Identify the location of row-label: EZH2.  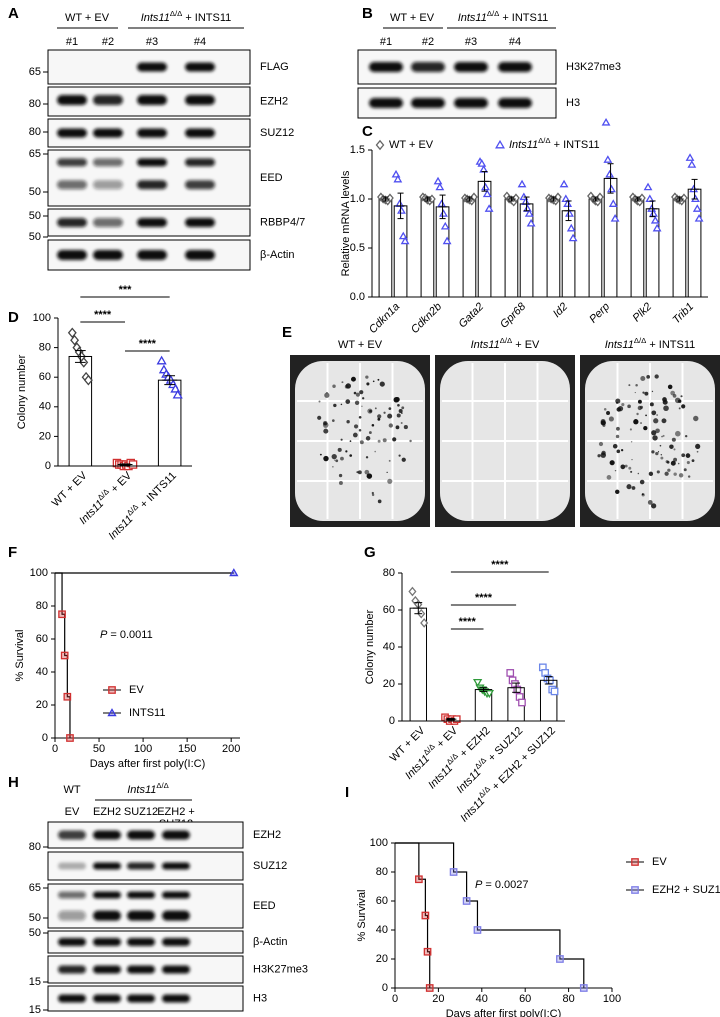
(274, 101).